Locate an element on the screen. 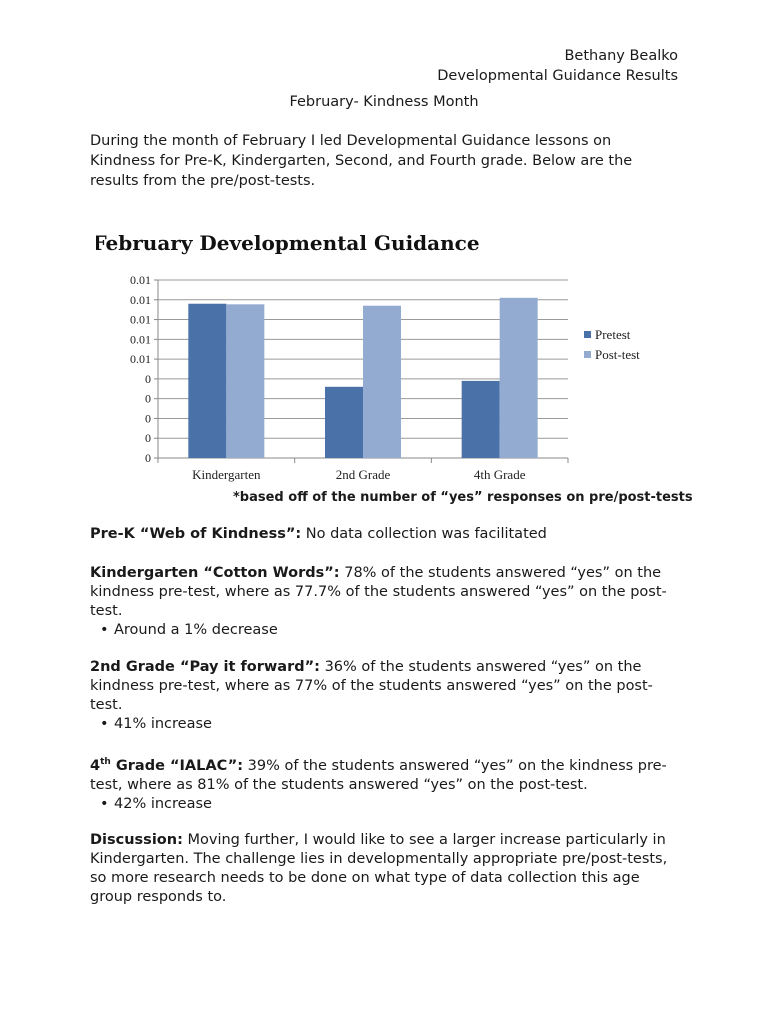 Image resolution: width=768 pixels, height=1024 pixels. chart-title: February Developmental Guidance is located at coordinates (288, 243).